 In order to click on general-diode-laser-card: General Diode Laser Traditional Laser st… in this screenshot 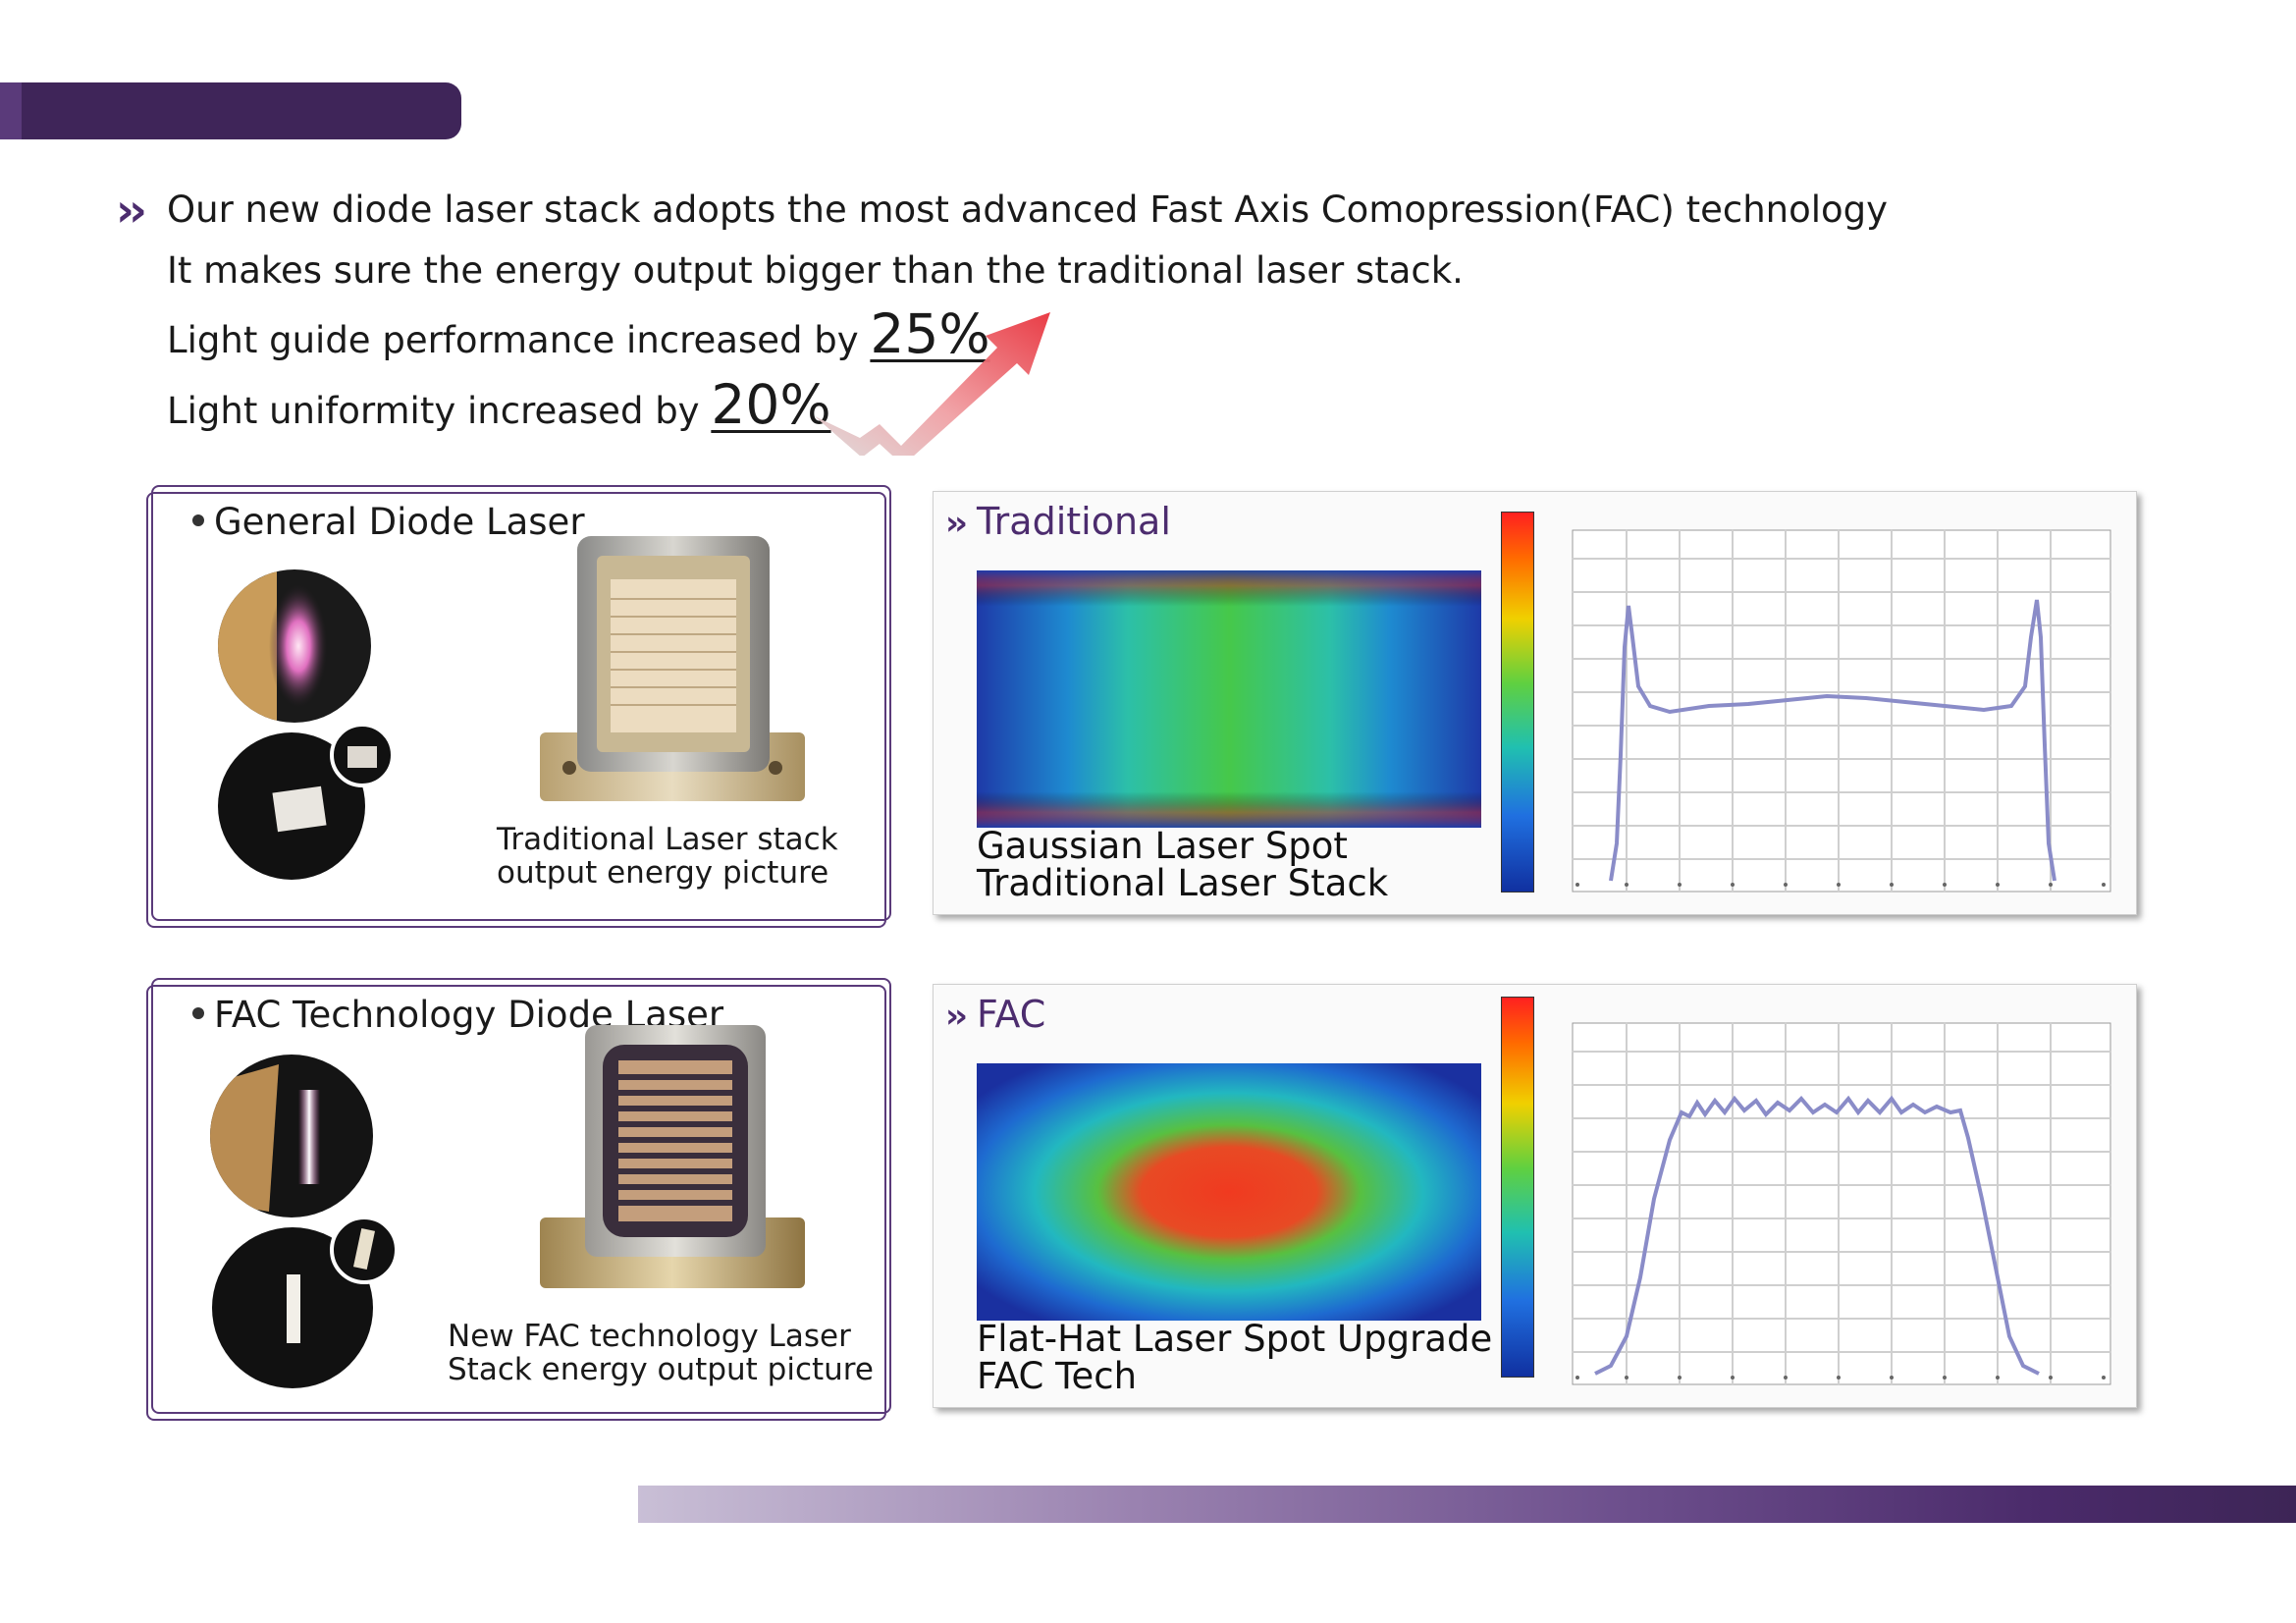, I will do `click(518, 706)`.